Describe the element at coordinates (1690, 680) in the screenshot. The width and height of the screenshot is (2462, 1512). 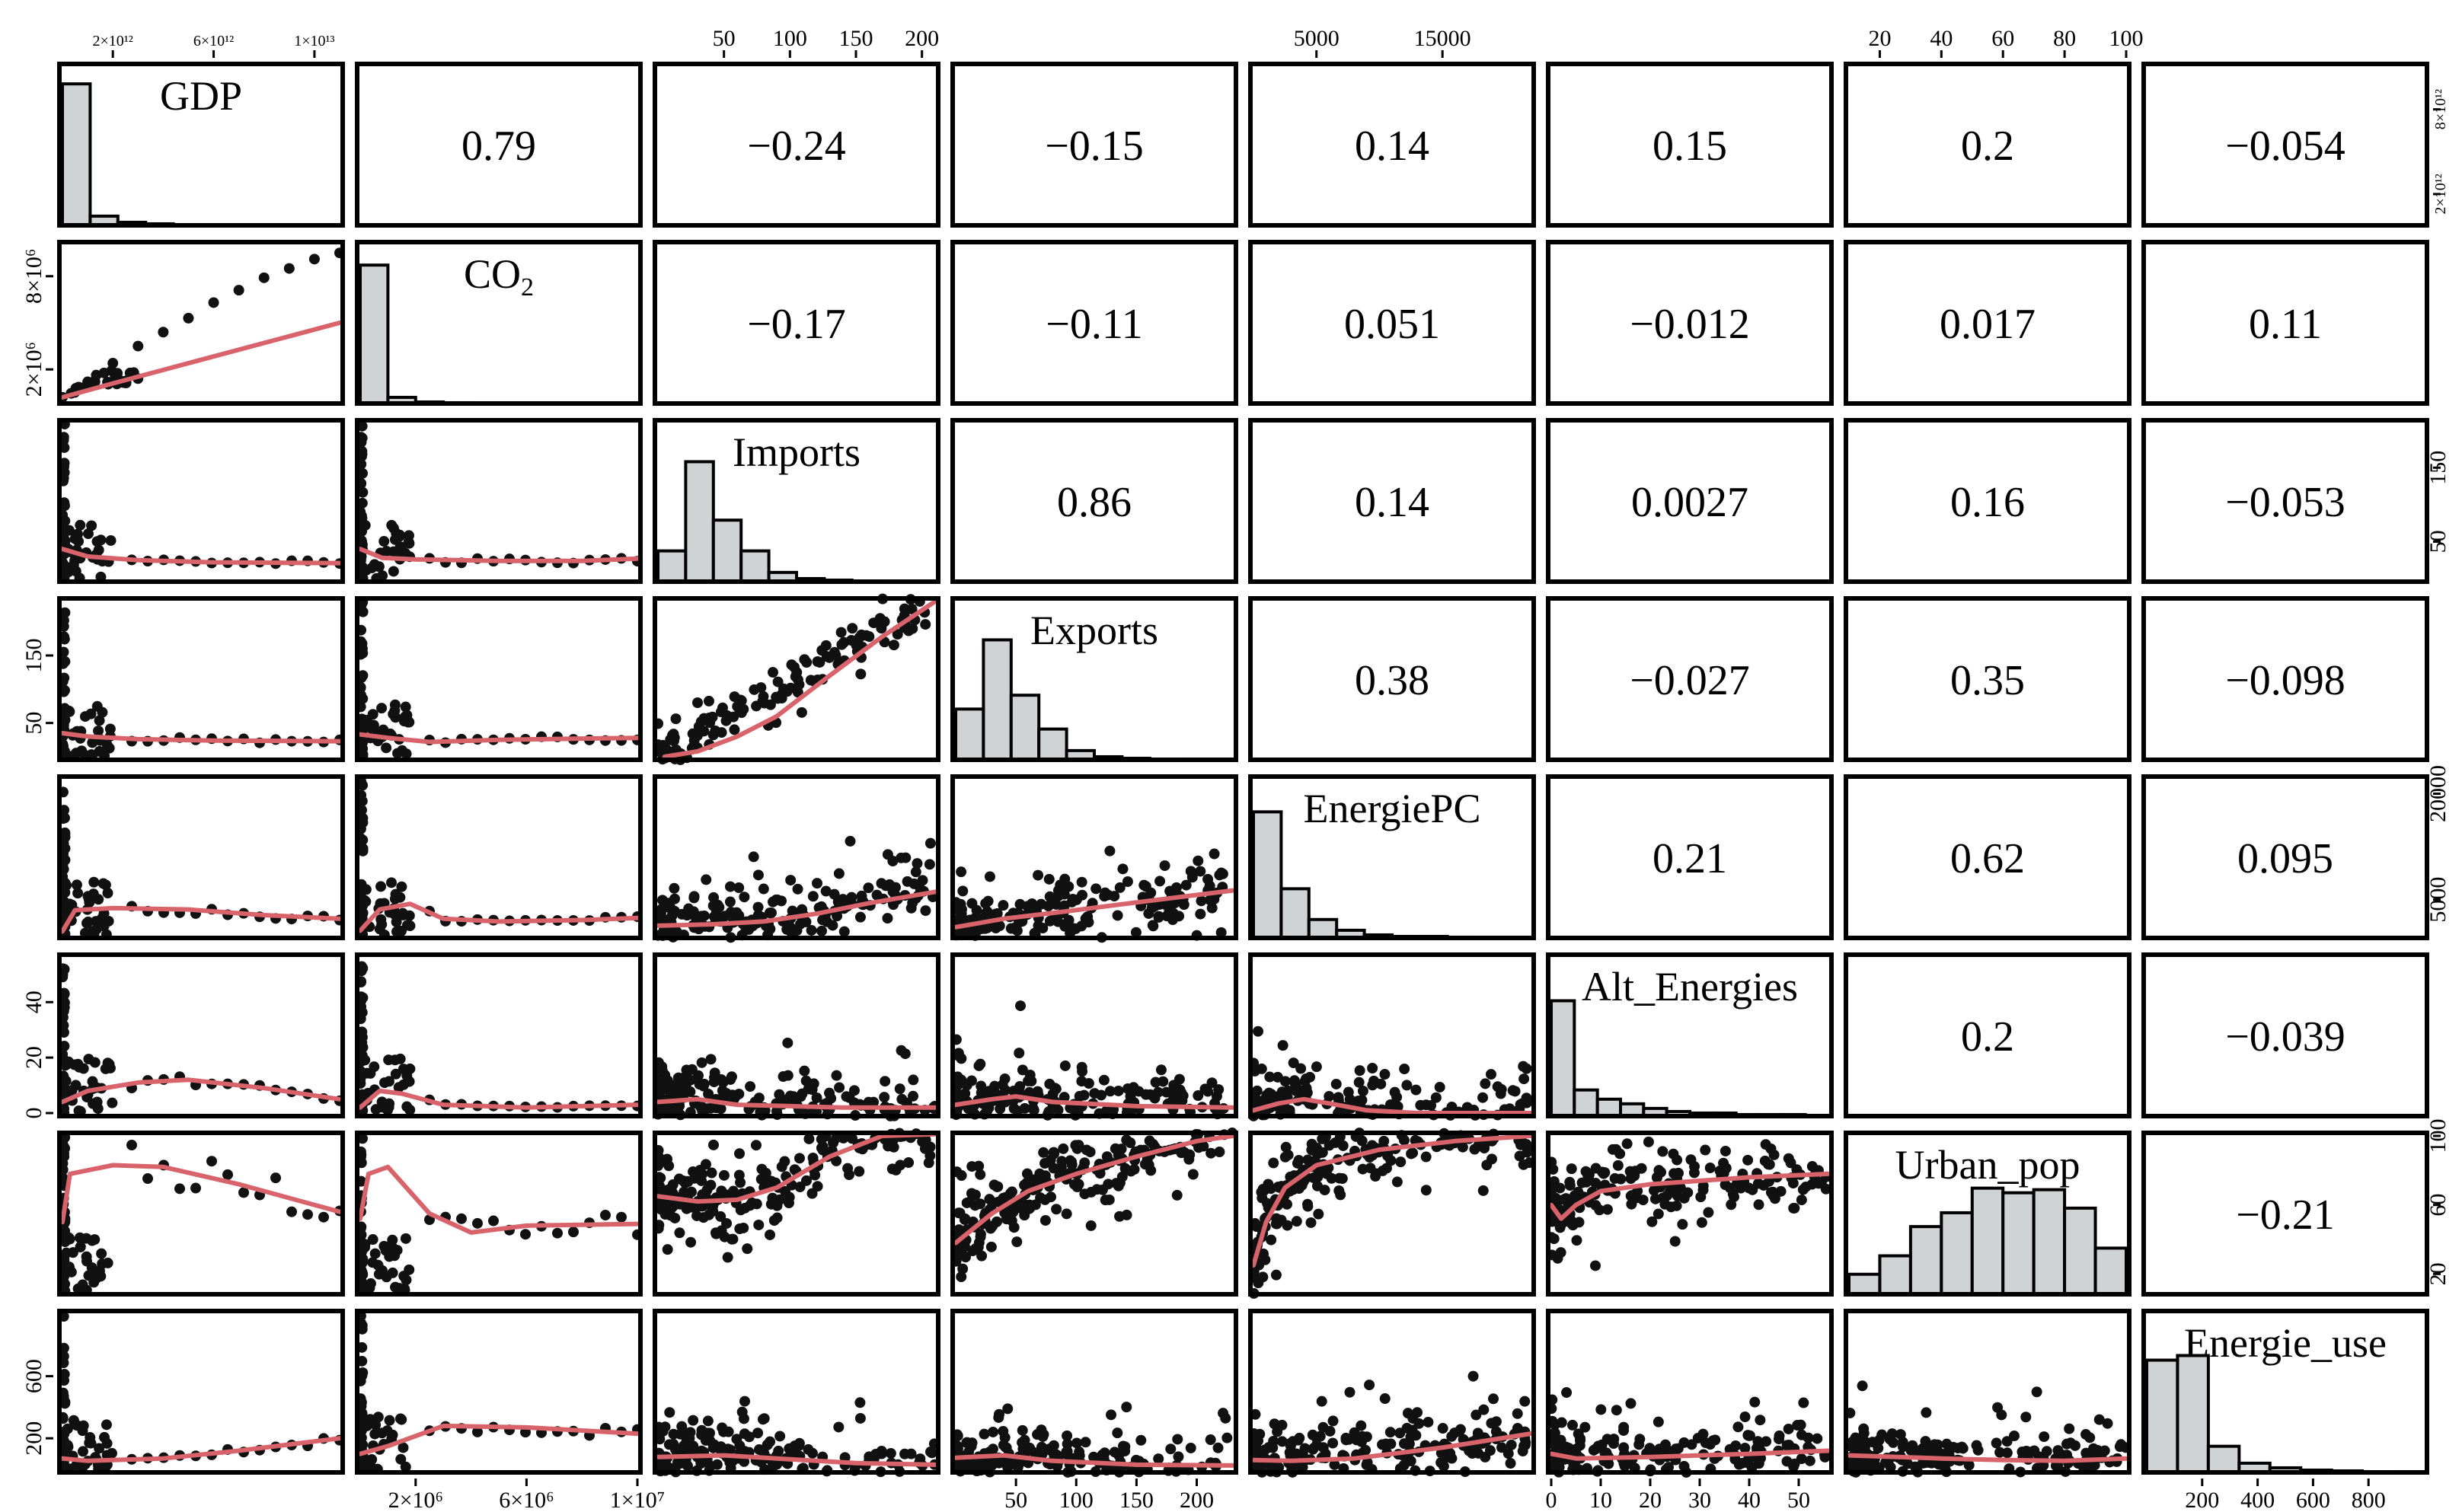
I see `correlation-Exports-Alt_Energies: −0.027` at that location.